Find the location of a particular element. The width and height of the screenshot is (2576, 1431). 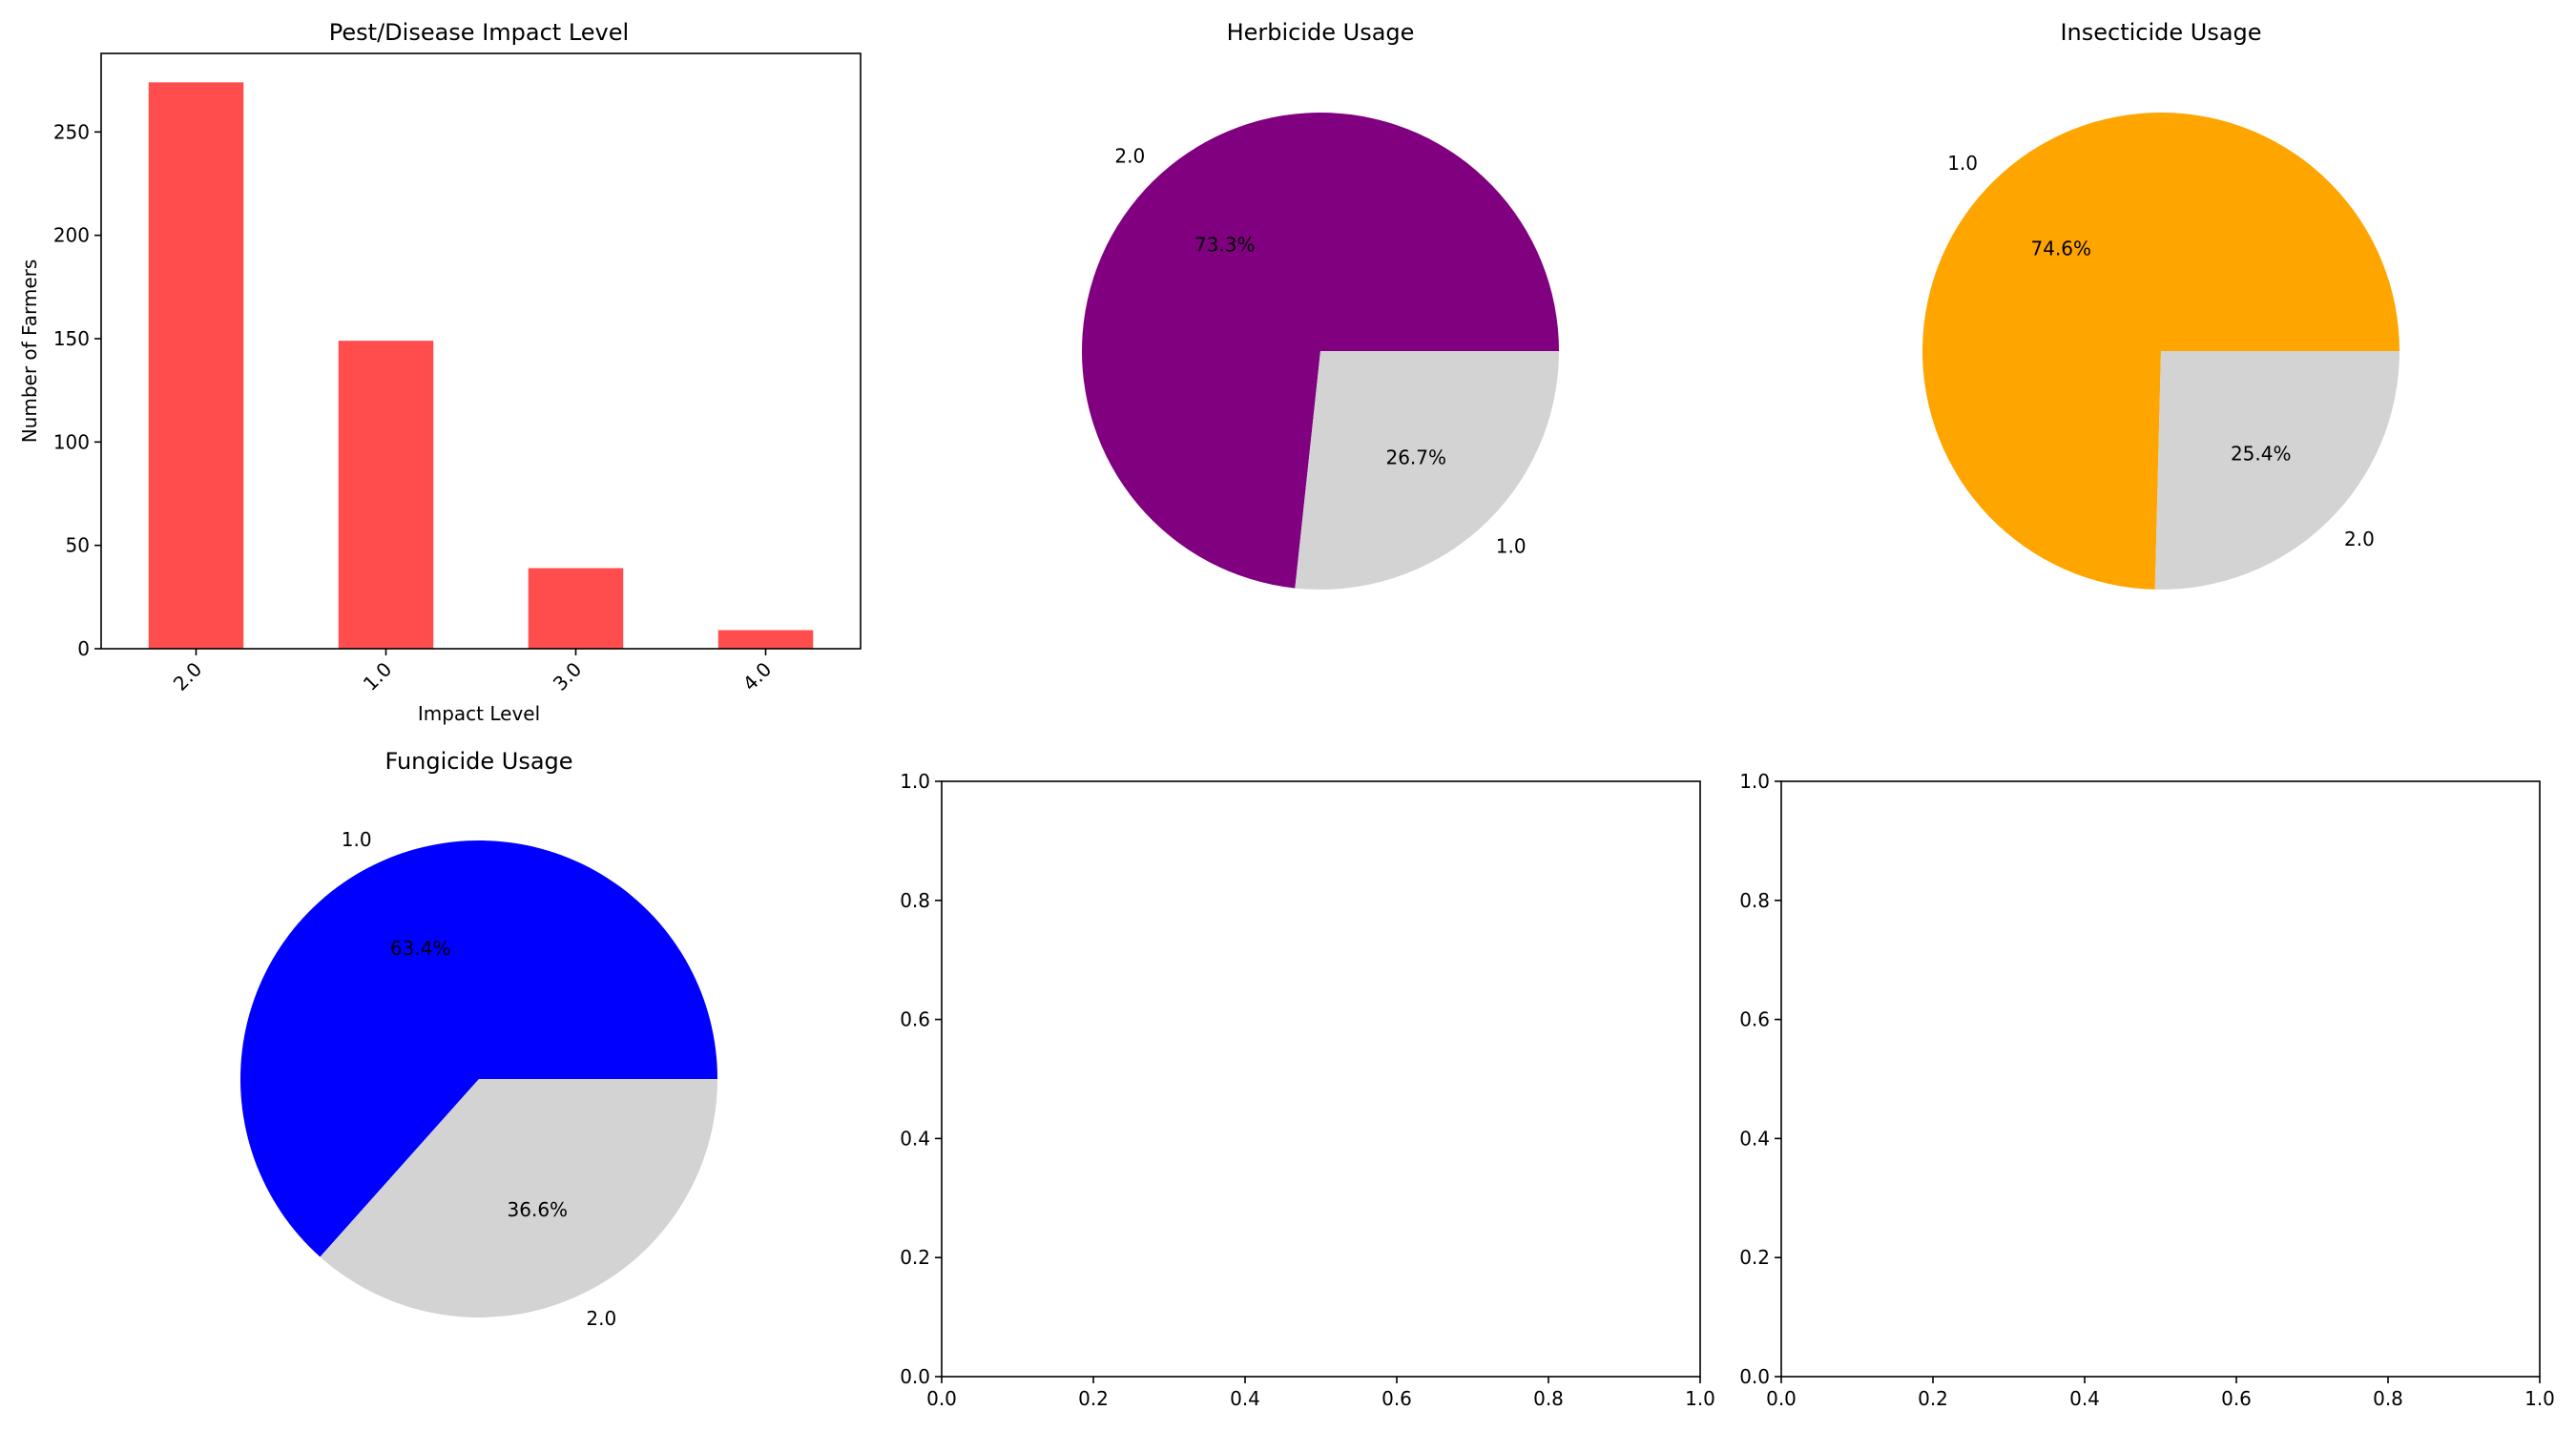

y-tick-label: 150 is located at coordinates (71, 338).